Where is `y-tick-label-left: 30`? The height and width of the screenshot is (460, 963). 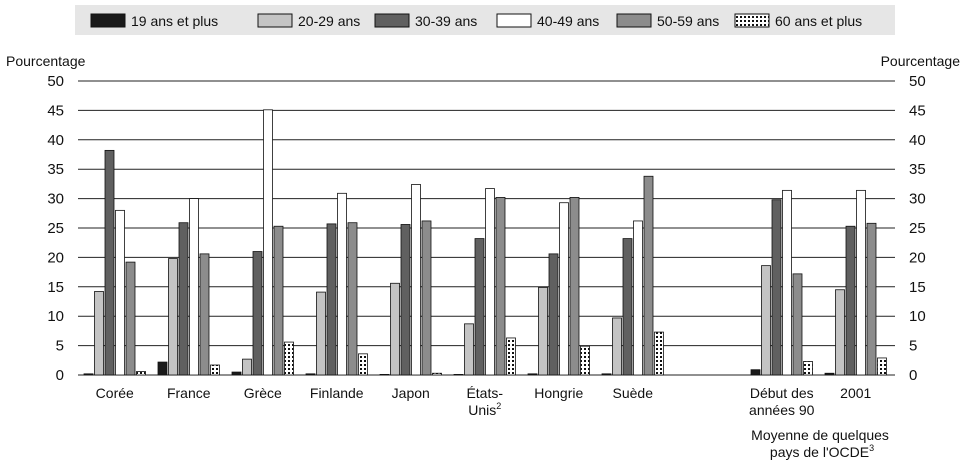 y-tick-label-left: 30 is located at coordinates (55, 199).